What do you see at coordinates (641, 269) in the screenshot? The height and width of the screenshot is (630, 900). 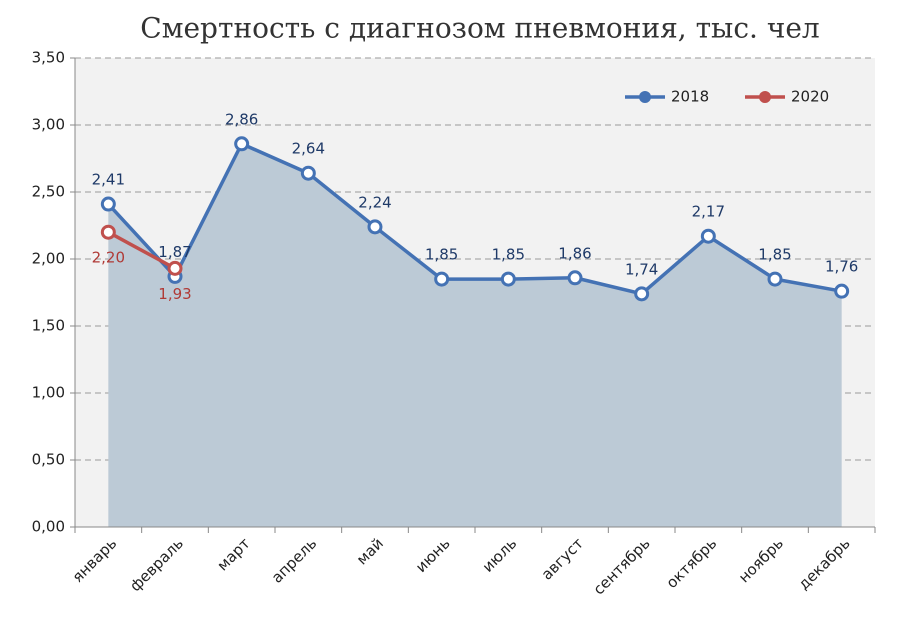 I see `value-label: 1,74` at bounding box center [641, 269].